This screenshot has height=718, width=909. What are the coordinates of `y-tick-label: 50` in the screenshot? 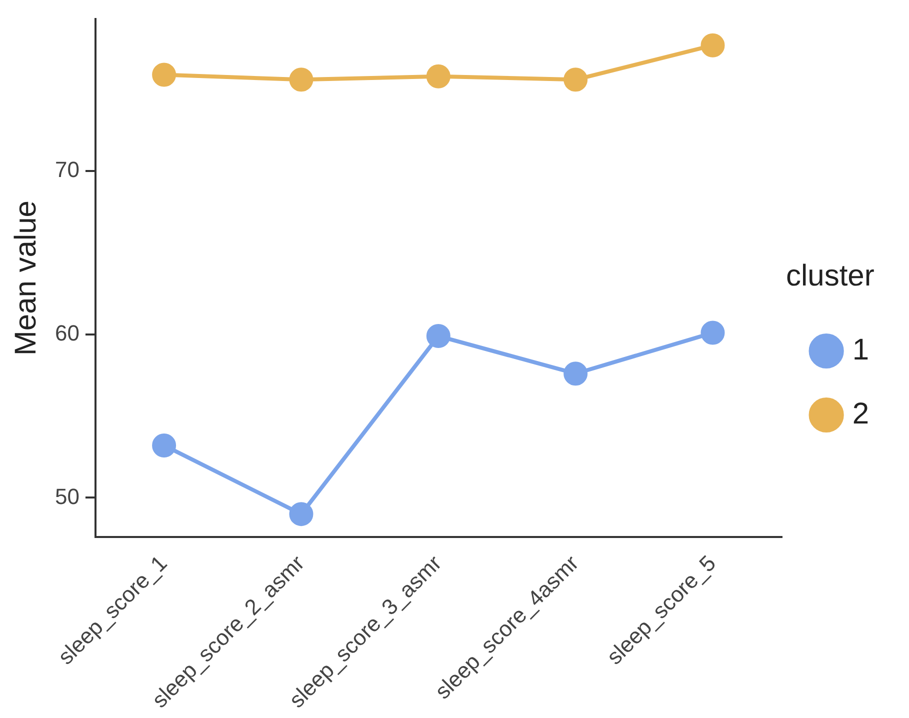 It's located at (67, 496).